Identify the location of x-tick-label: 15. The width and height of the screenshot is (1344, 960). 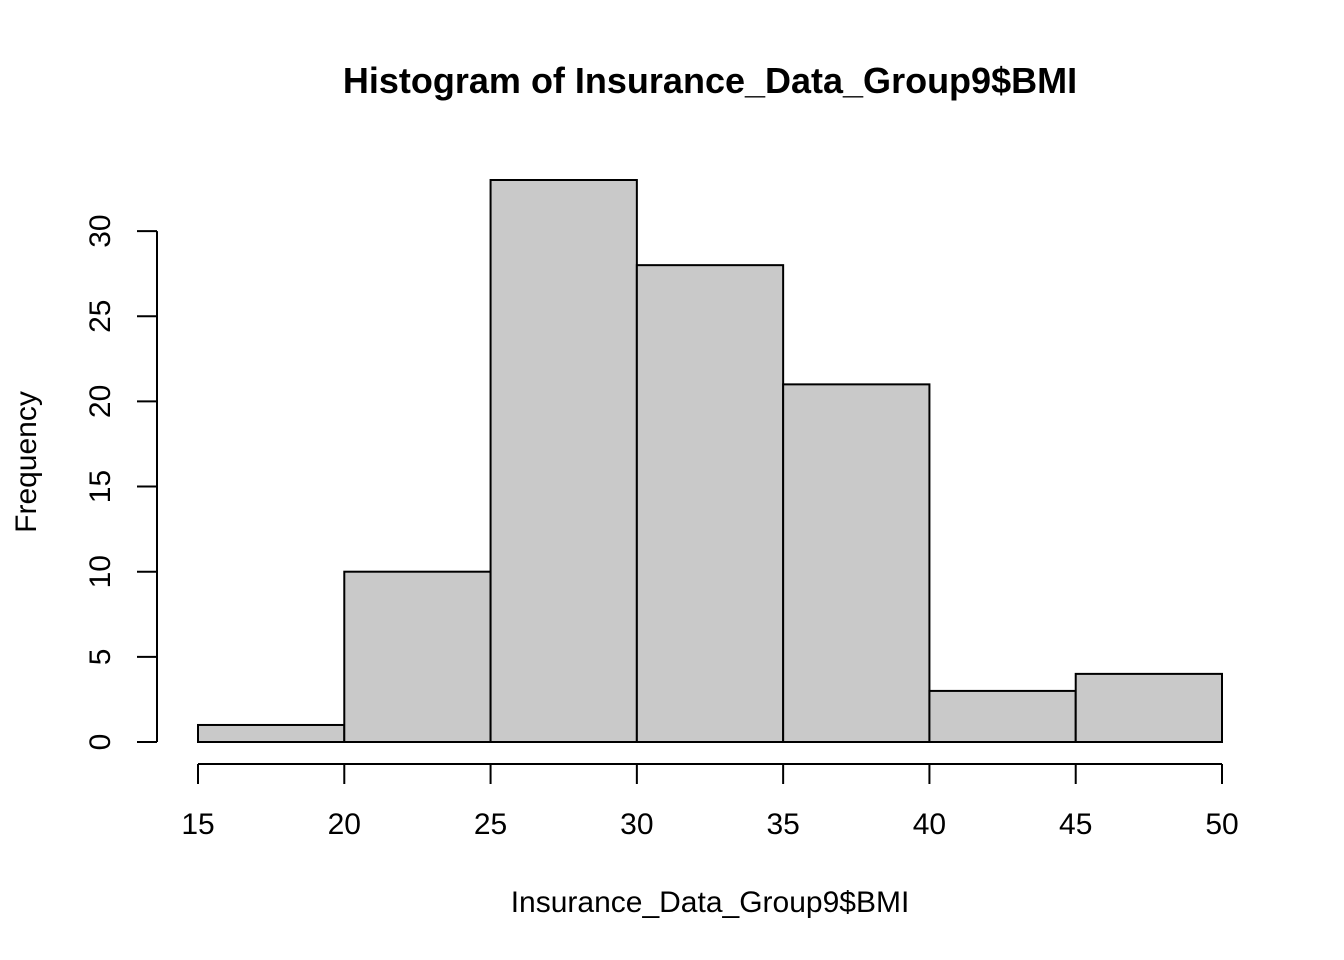
(197, 824).